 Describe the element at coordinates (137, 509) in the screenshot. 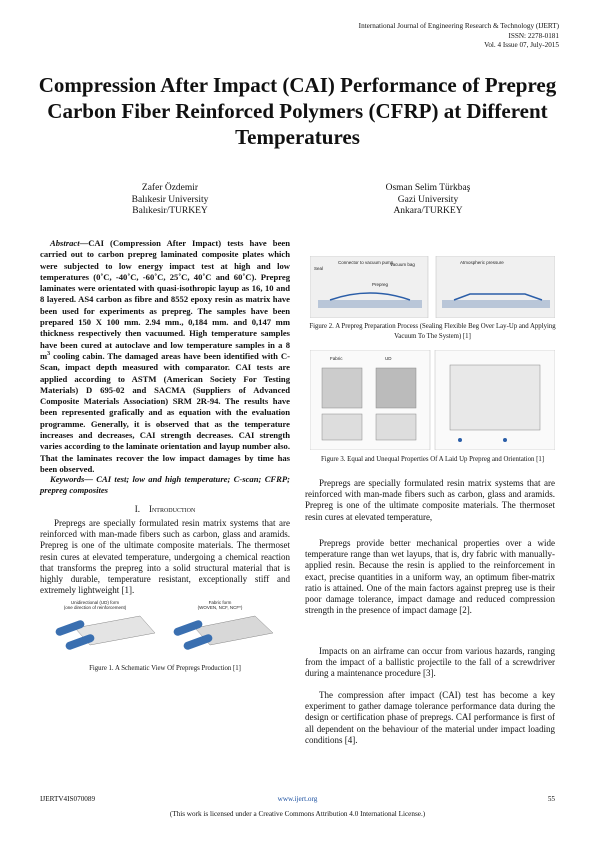

I see `section-number: I.` at that location.